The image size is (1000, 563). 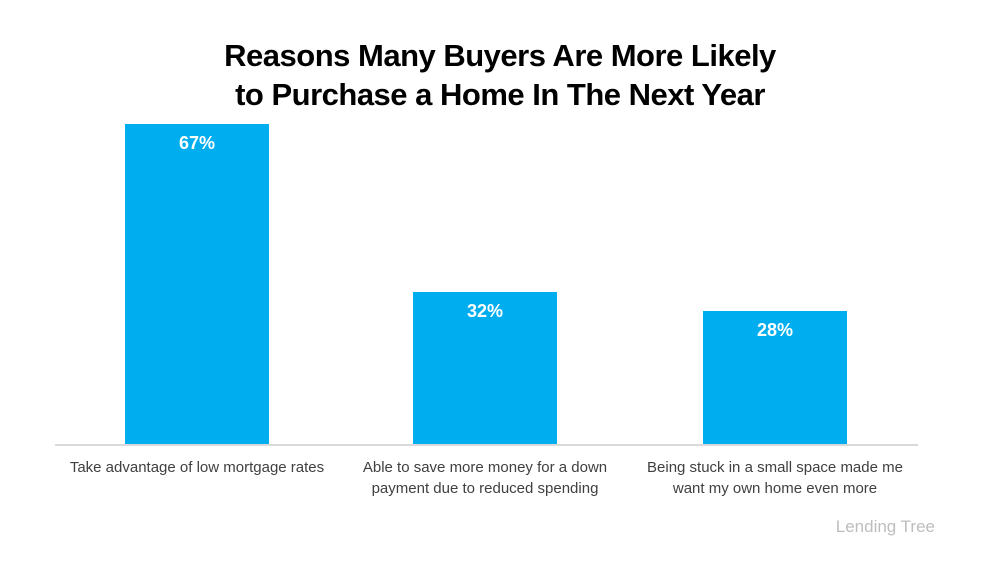 What do you see at coordinates (197, 143) in the screenshot?
I see `bar-value-label: 67%` at bounding box center [197, 143].